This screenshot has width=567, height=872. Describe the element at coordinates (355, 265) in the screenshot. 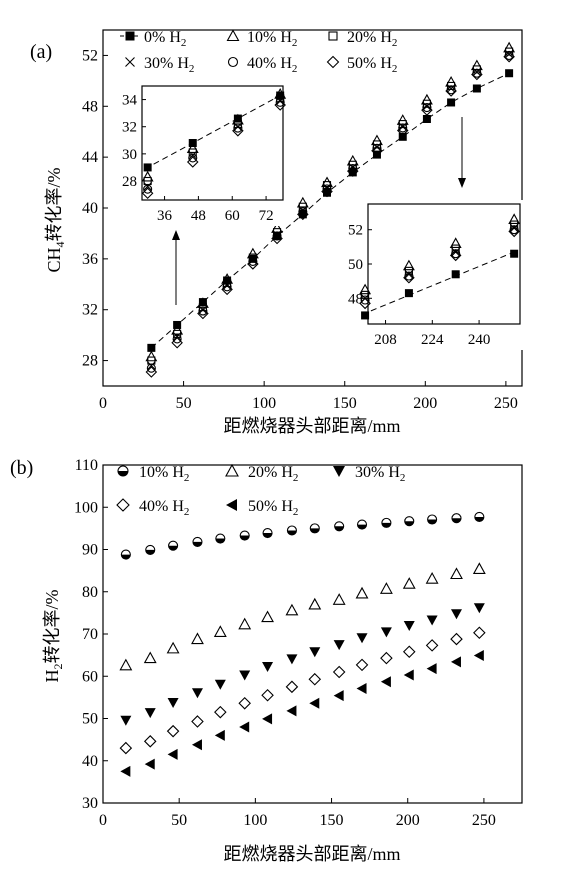

I see `inset-2-y-tick-label: 50` at that location.